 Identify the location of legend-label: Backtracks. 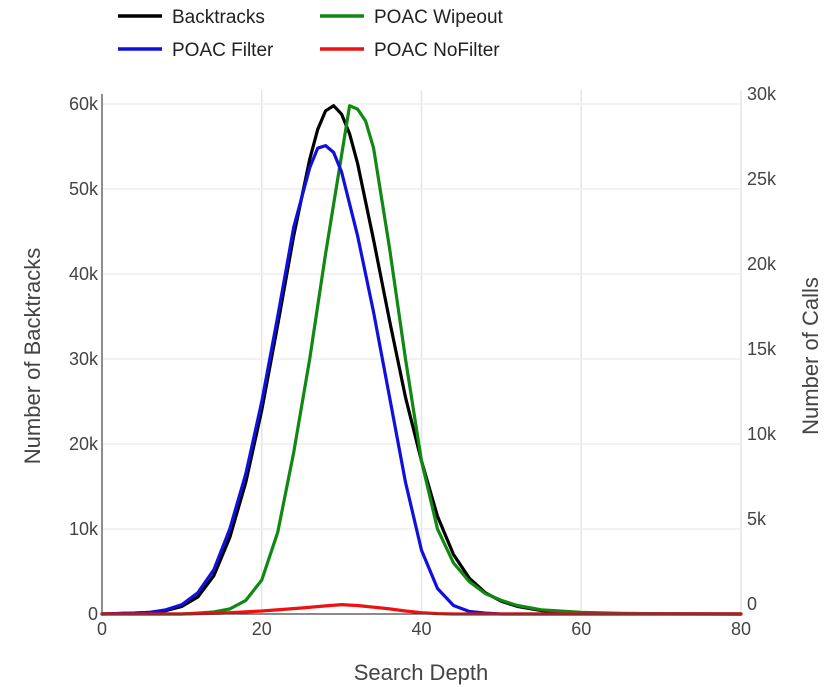
(218, 17).